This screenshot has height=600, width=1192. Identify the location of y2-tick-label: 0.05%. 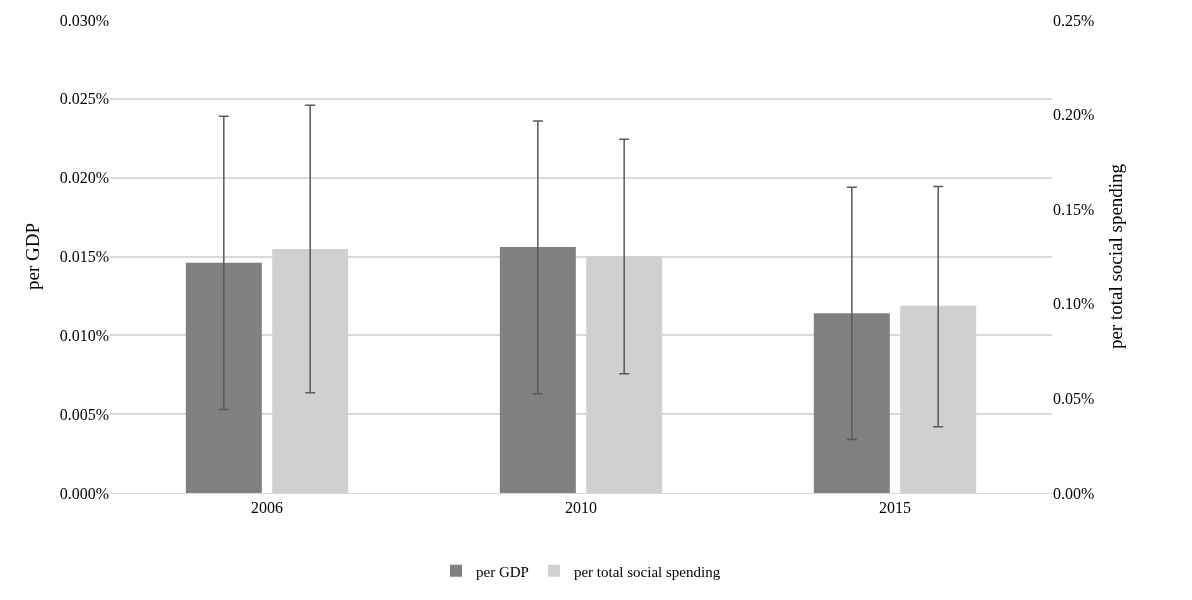
(1074, 398).